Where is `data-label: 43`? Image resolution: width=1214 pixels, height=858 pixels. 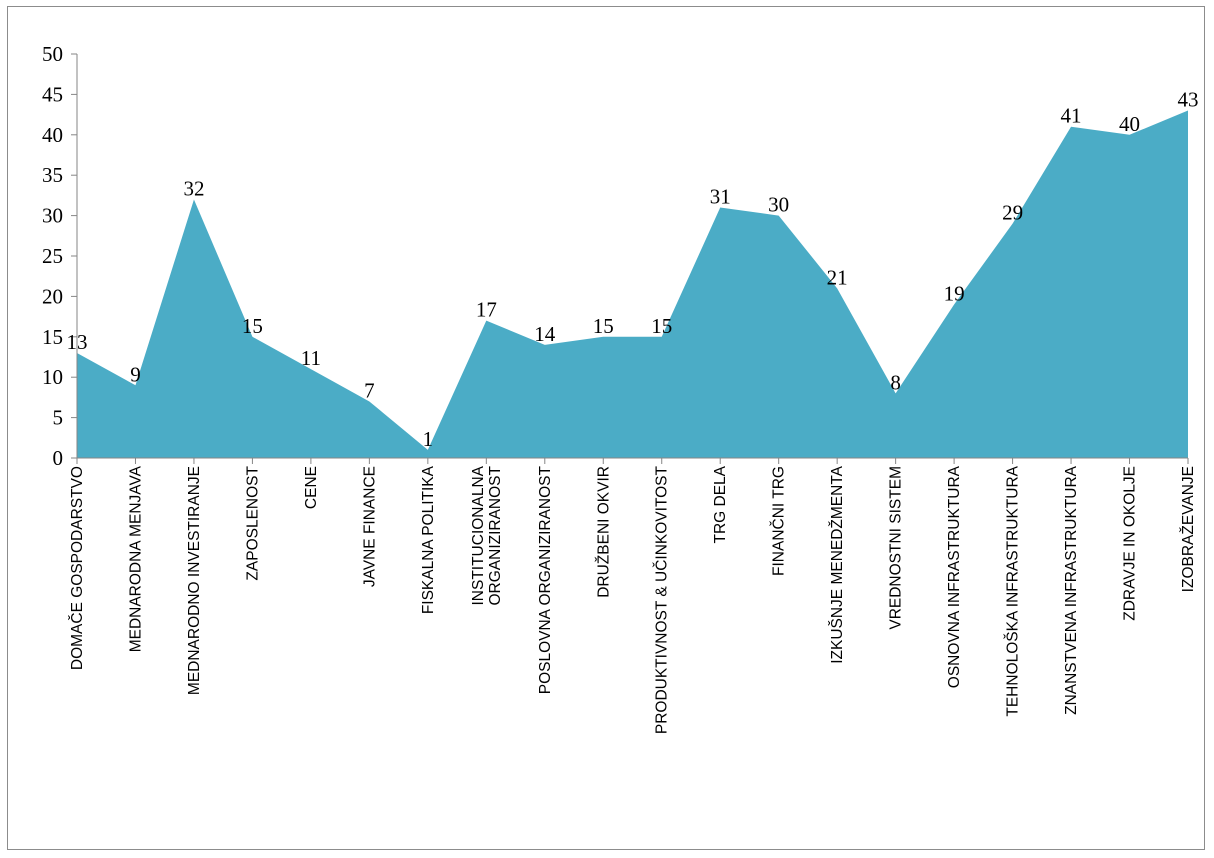
data-label: 43 is located at coordinates (1188, 100).